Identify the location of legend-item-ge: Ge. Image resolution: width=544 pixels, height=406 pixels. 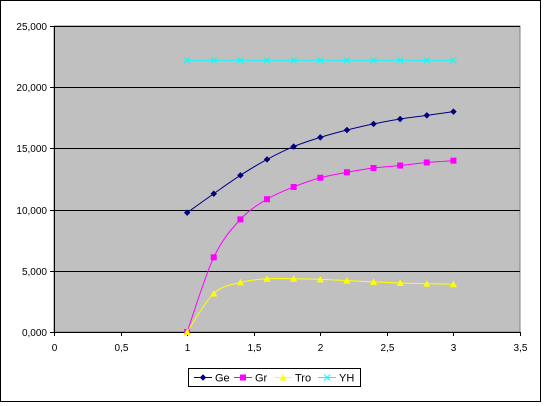
(212, 379).